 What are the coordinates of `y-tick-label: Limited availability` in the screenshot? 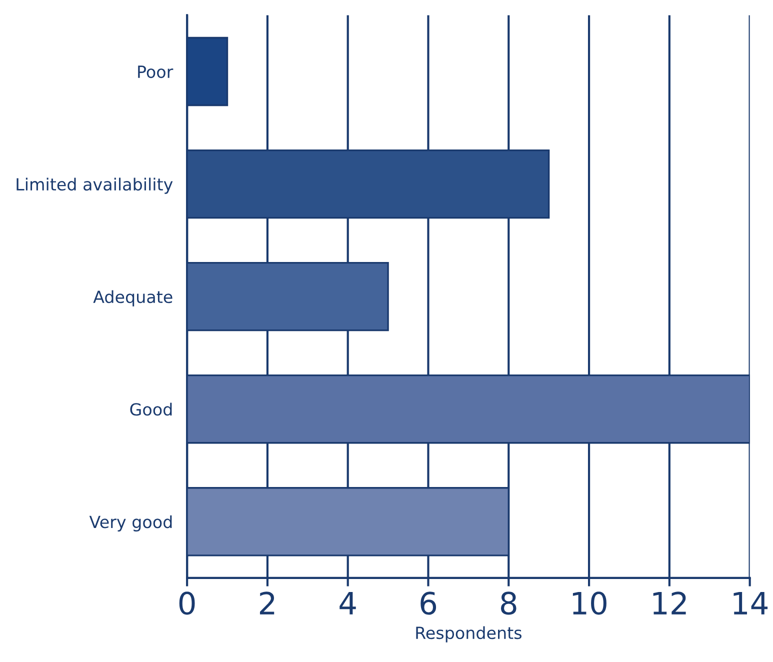 It's located at (94, 186).